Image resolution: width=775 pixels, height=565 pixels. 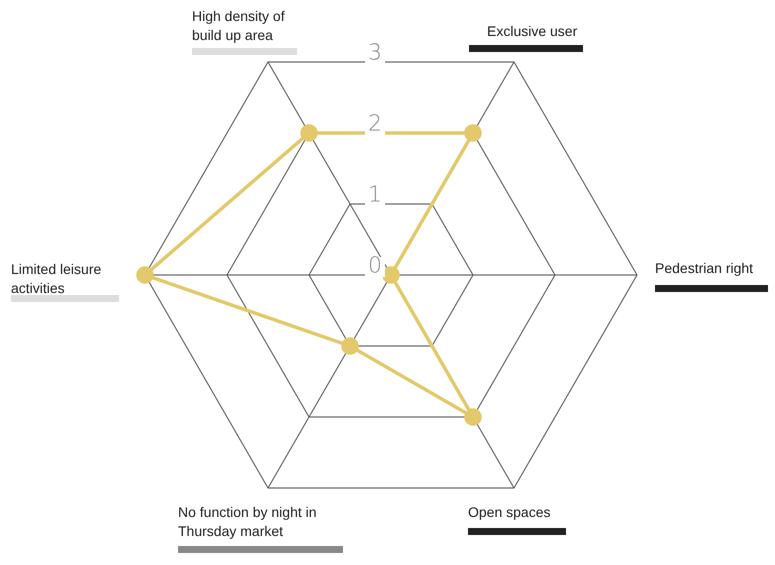 I want to click on y-tick-label: 0, so click(x=375, y=266).